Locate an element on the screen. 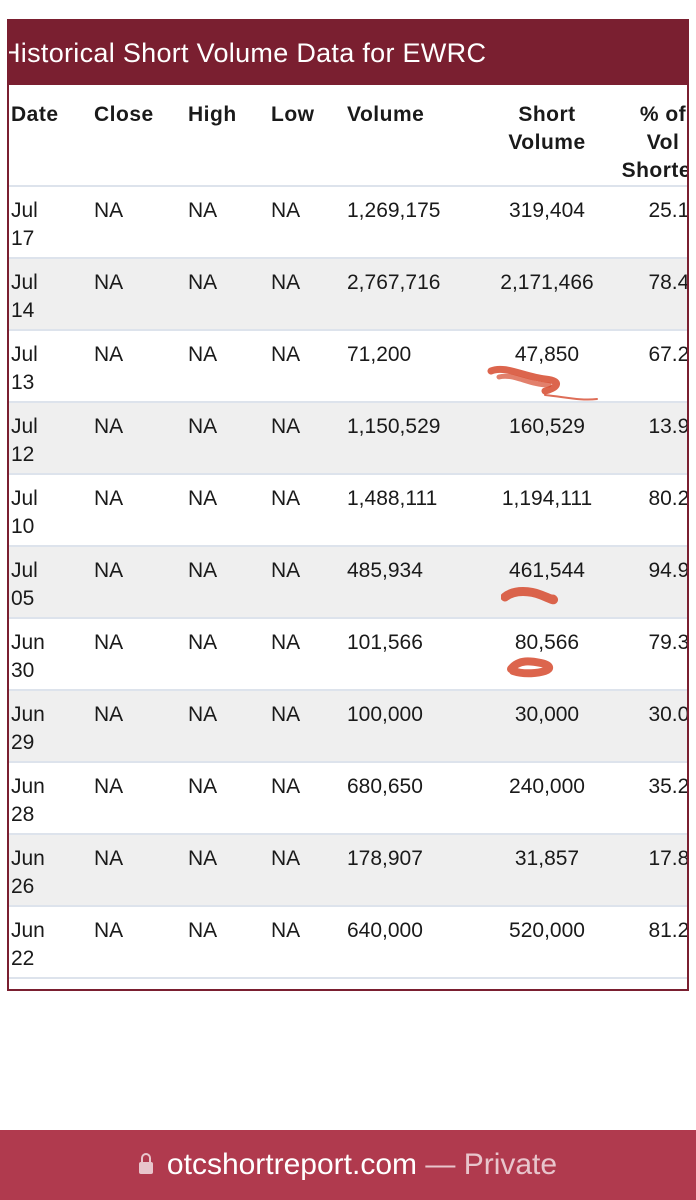 The width and height of the screenshot is (696, 1200). cell-volume: 71,200 is located at coordinates (412, 366).